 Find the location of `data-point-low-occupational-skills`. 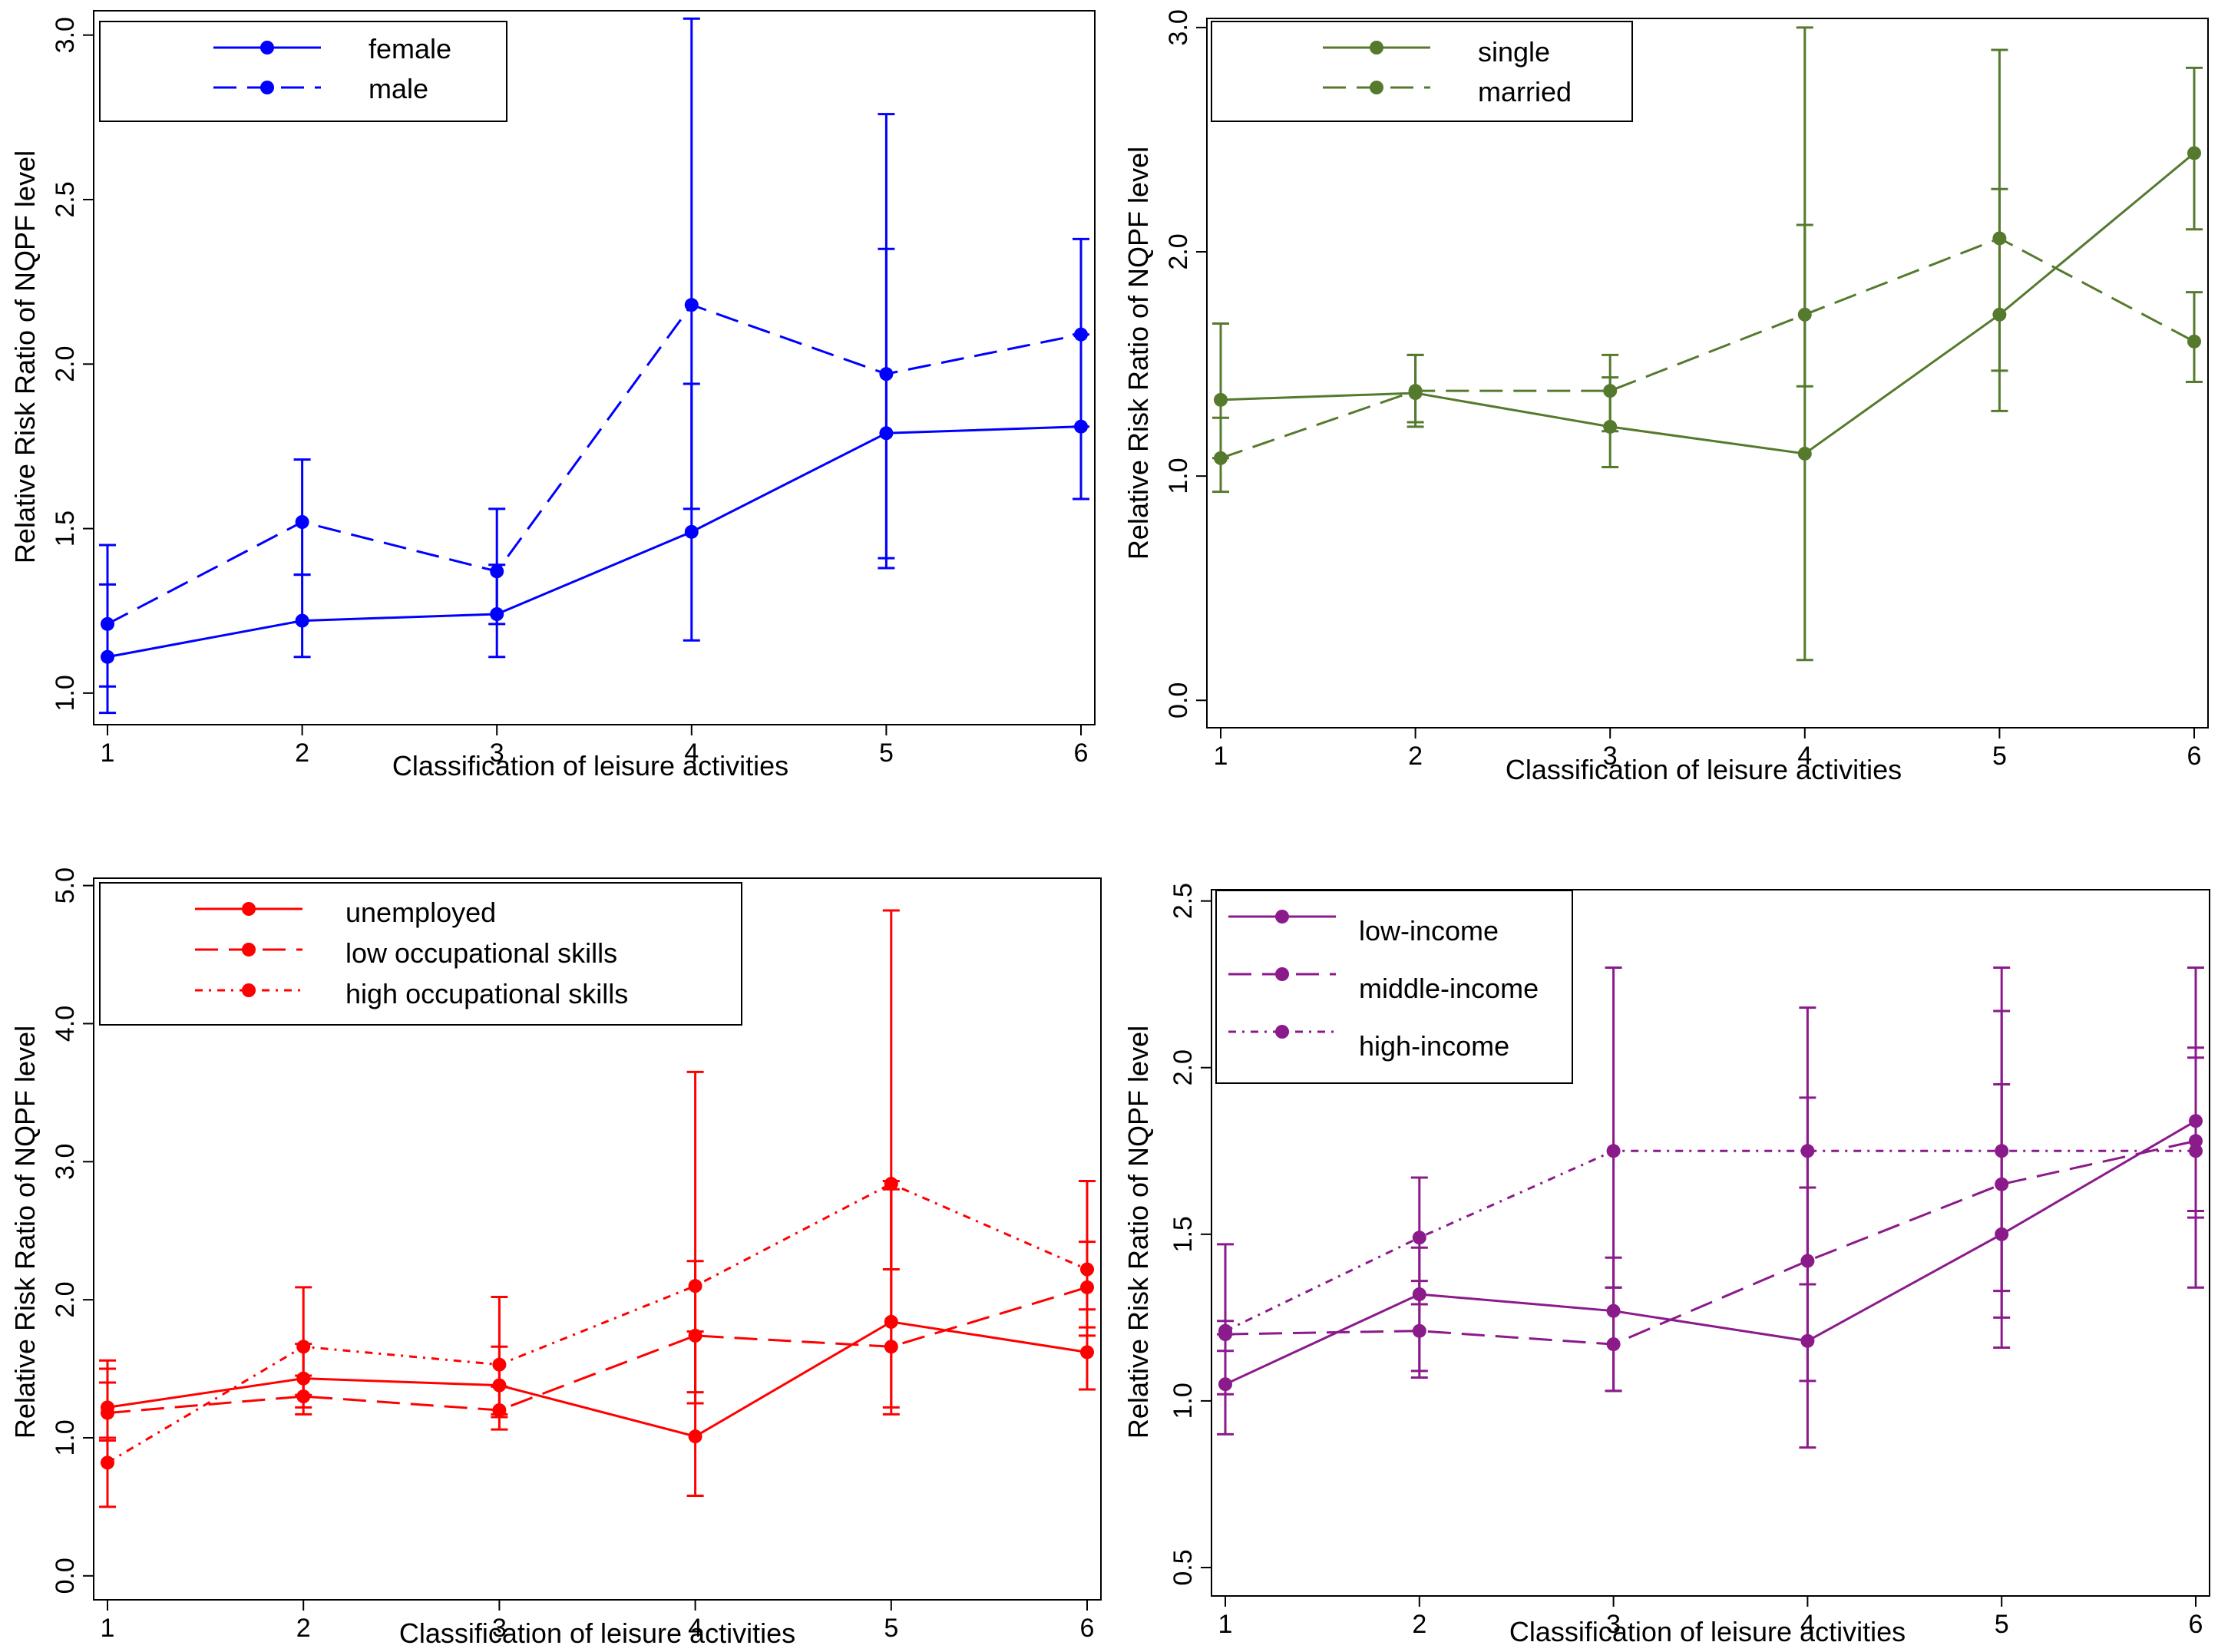

data-point-low-occupational-skills is located at coordinates (303, 1396).